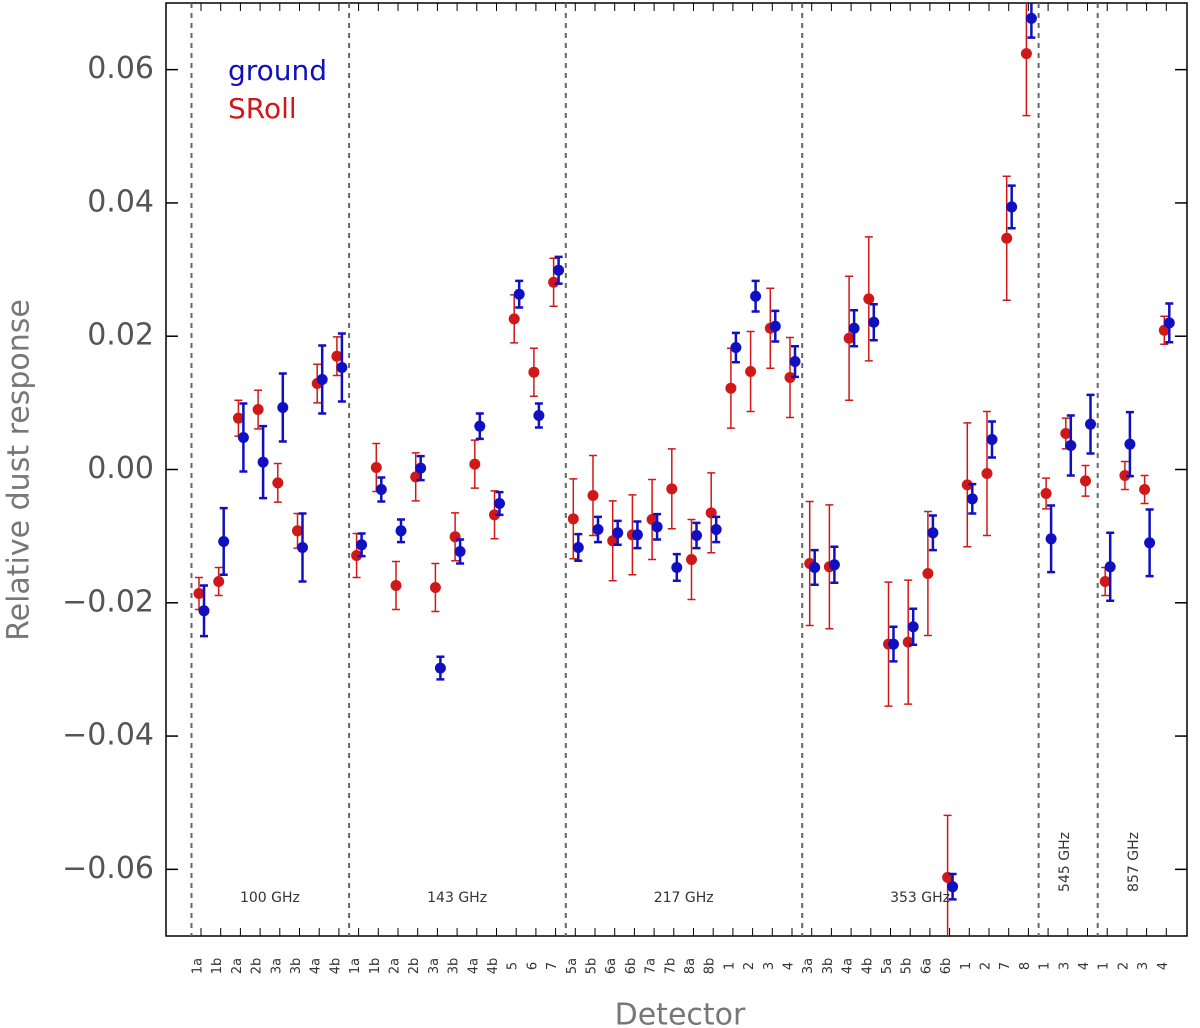 This screenshot has height=1028, width=1200. I want to click on group-label: 143 GHz, so click(457, 898).